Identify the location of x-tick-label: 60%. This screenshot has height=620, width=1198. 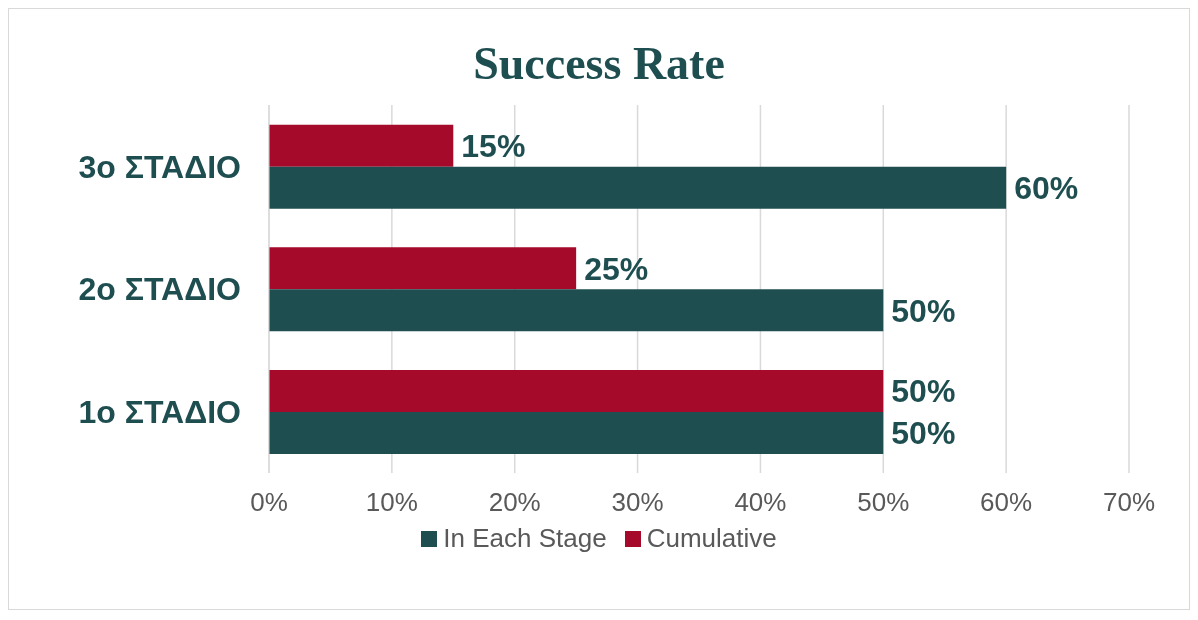
(1006, 502).